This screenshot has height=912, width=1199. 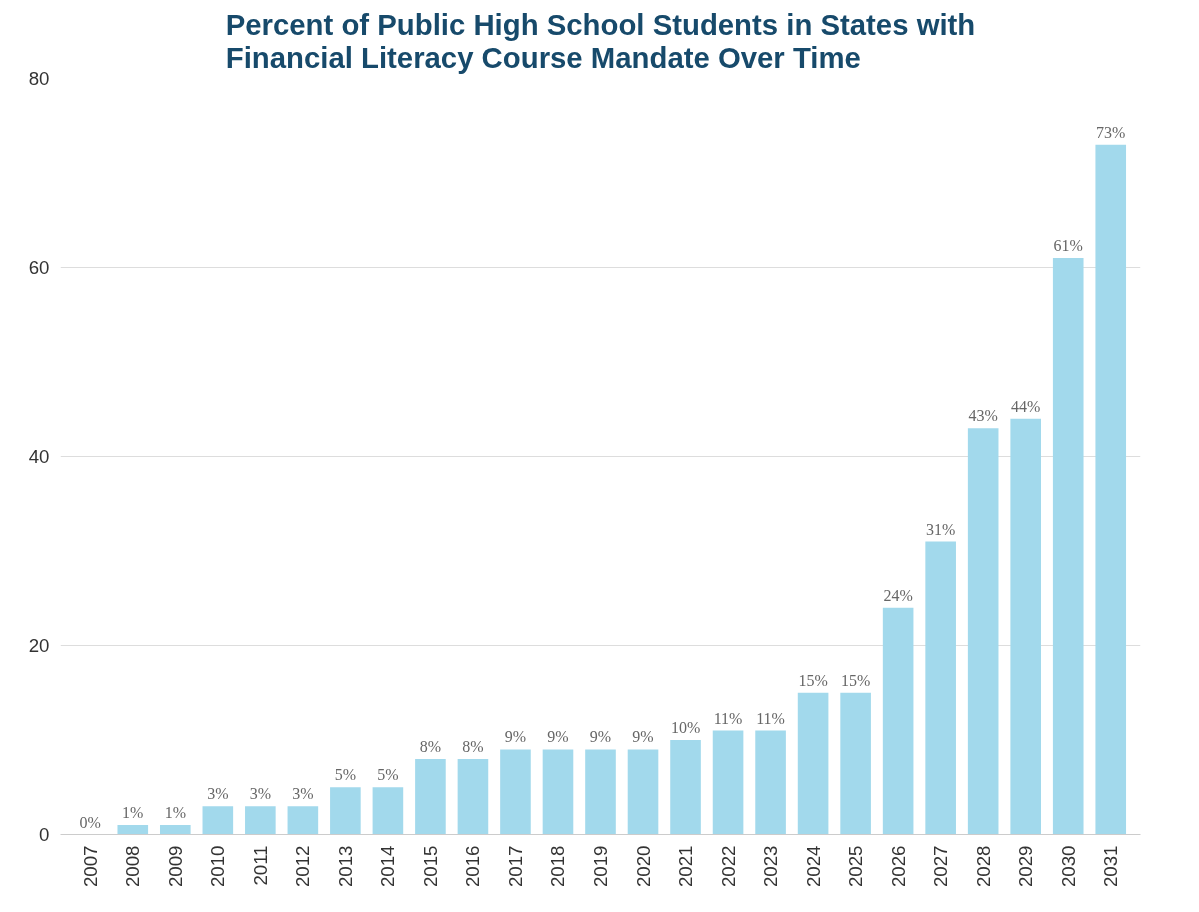 What do you see at coordinates (728, 866) in the screenshot?
I see `x-tick-label: 2022` at bounding box center [728, 866].